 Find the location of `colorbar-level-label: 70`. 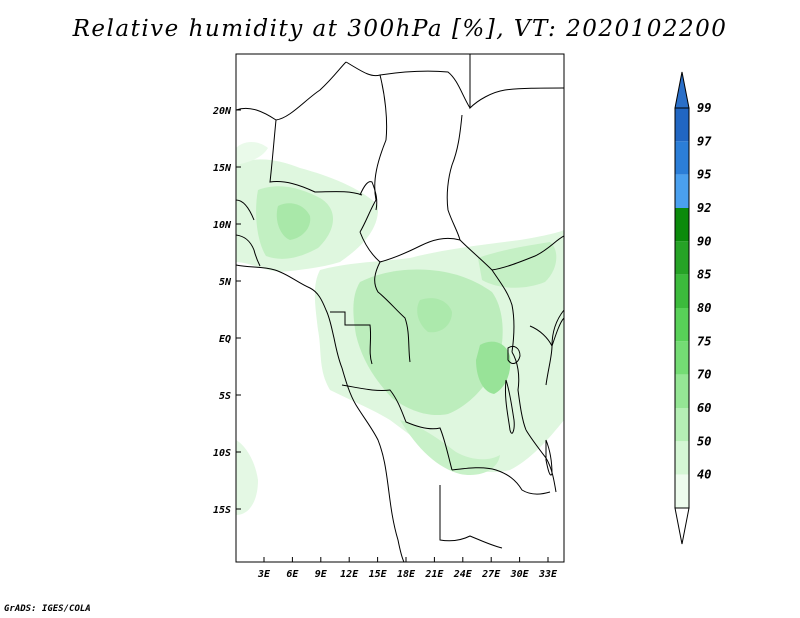

colorbar-level-label: 70 is located at coordinates (704, 375).